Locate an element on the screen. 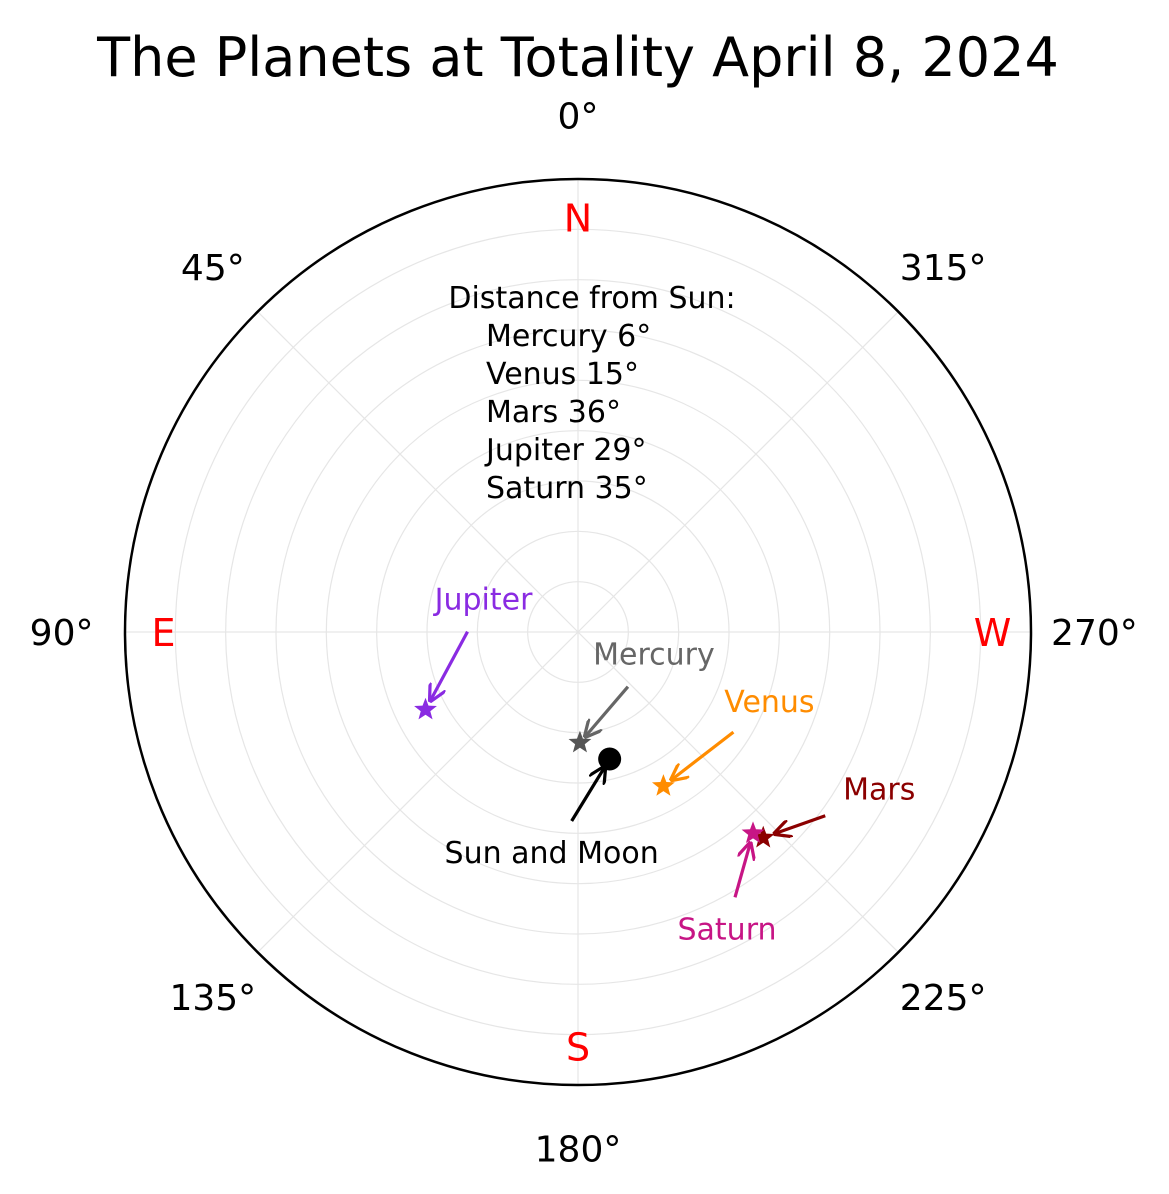 The width and height of the screenshot is (1169, 1194). chart-title: The Planets at Totality April 8, 2024 is located at coordinates (577, 57).